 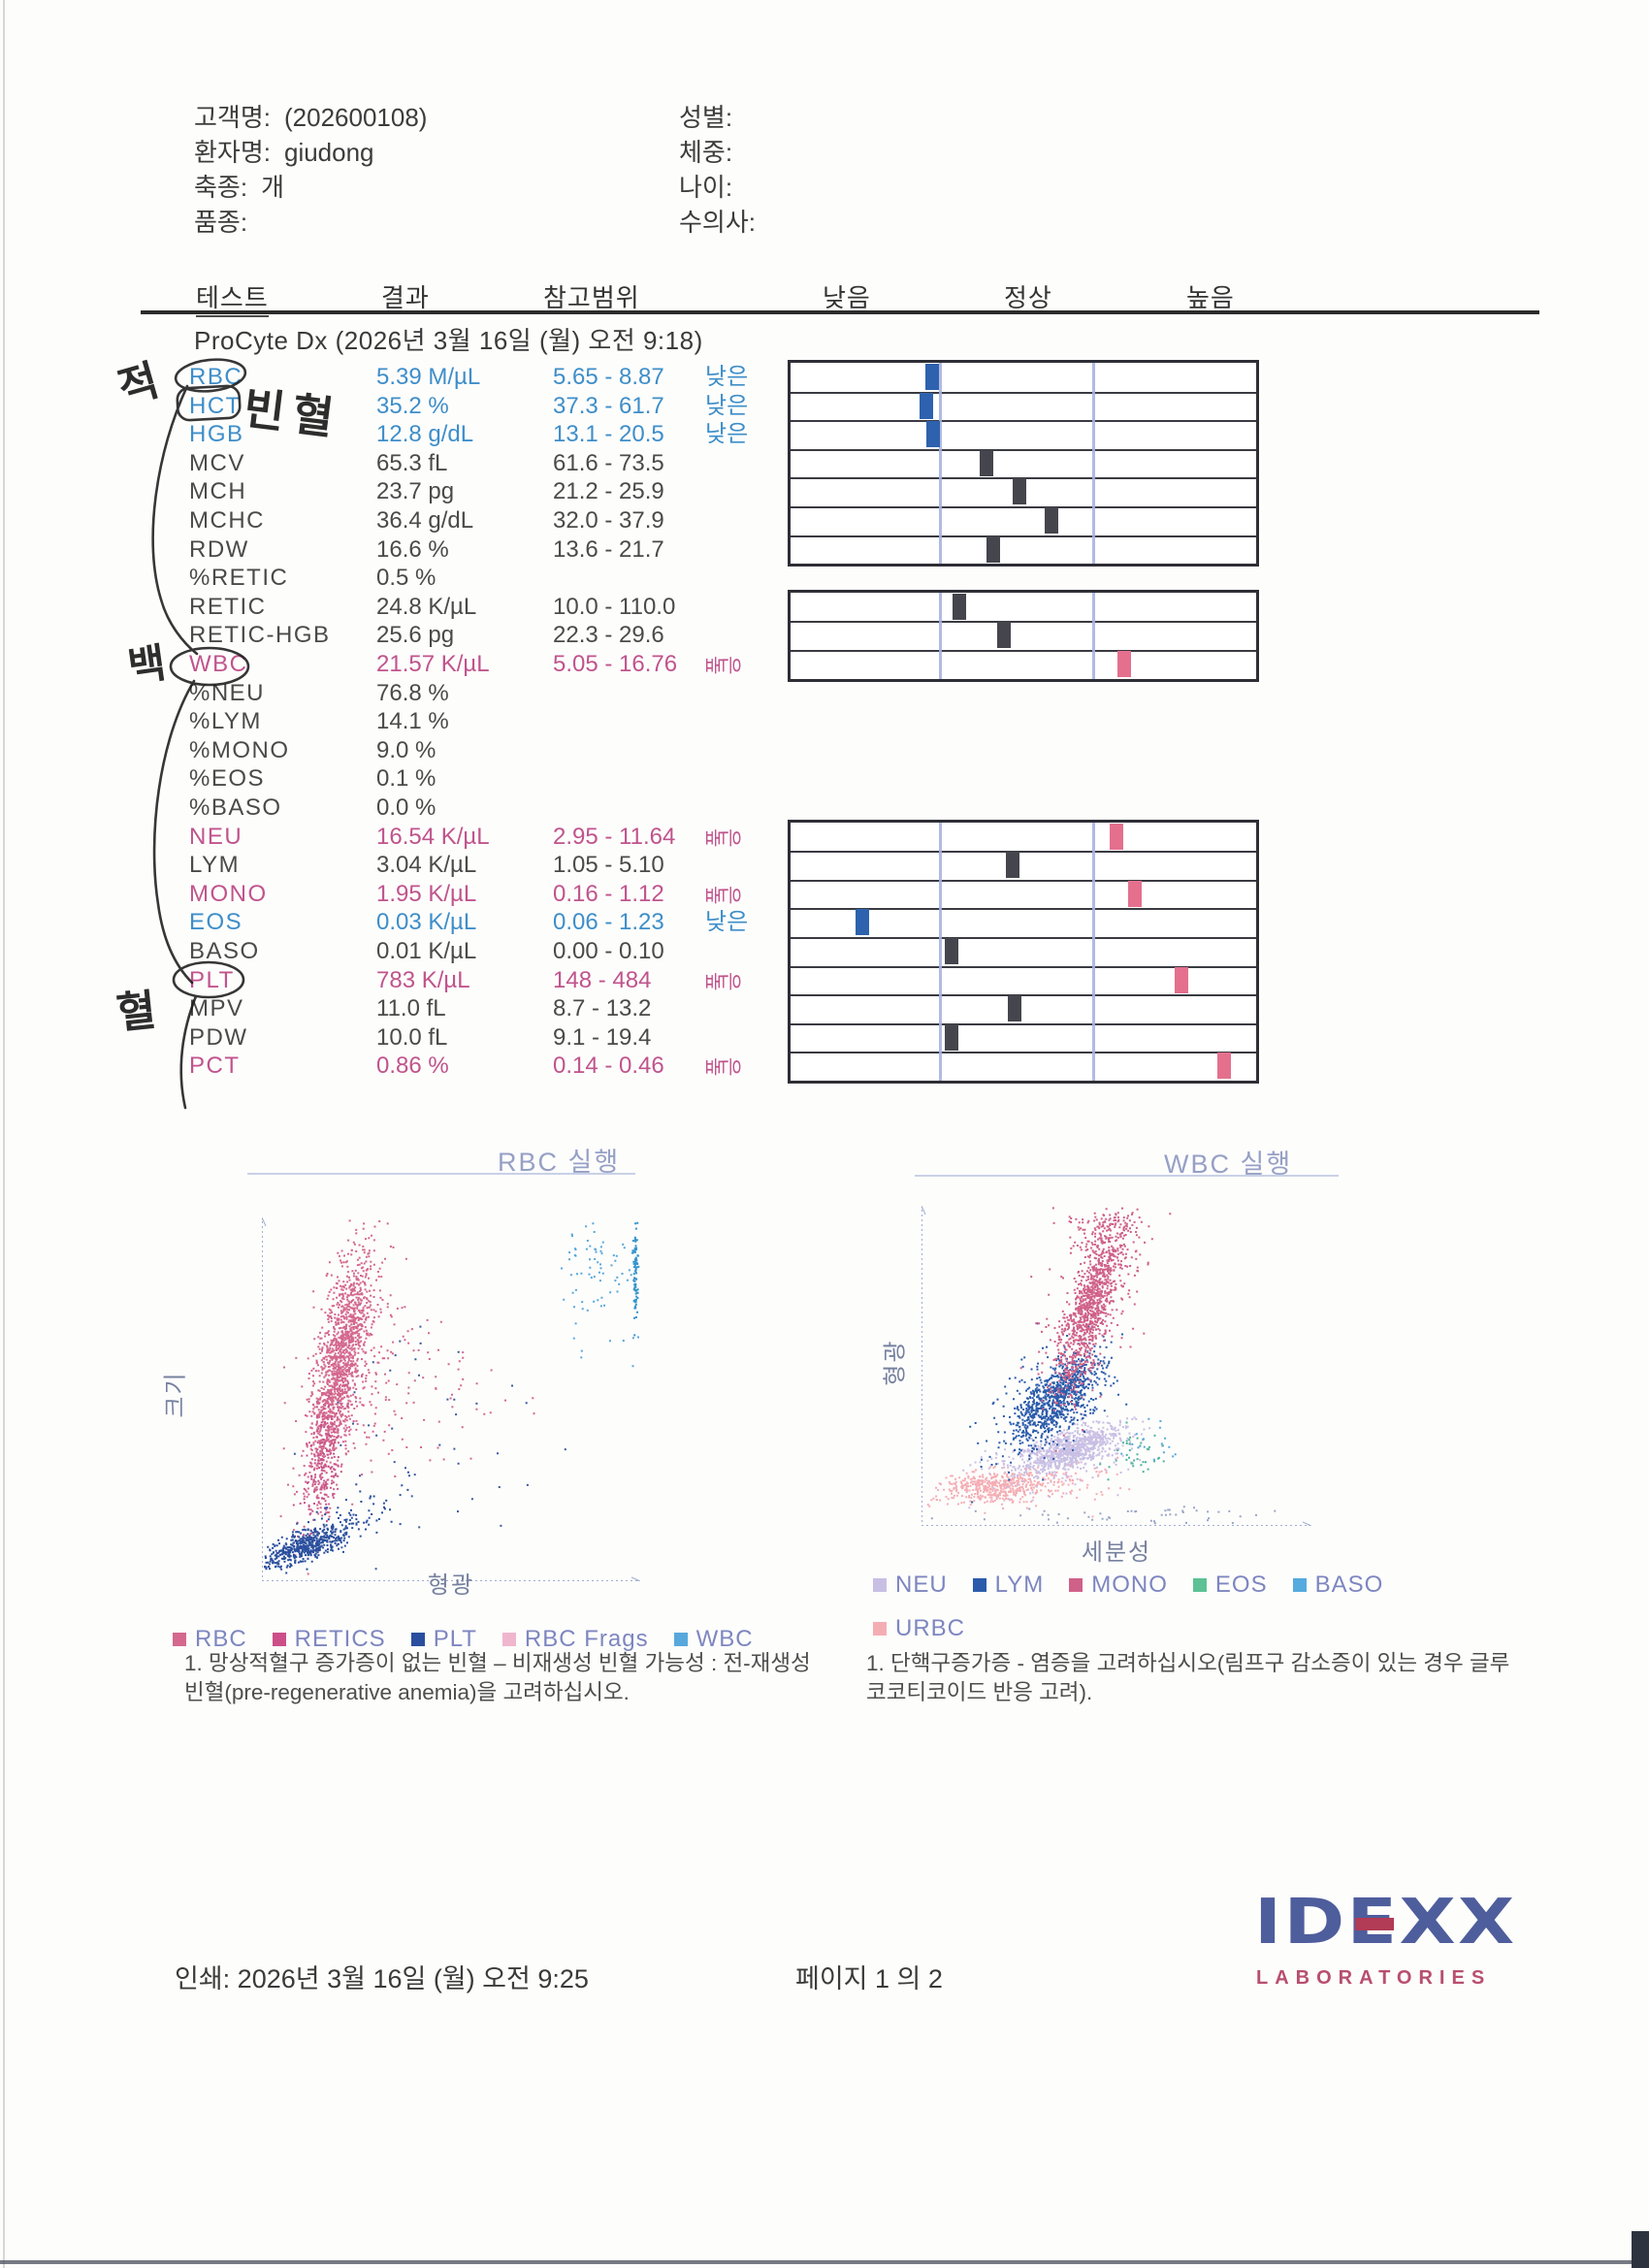 What do you see at coordinates (406, 578) in the screenshot?
I see `result-value: 0.5 %` at bounding box center [406, 578].